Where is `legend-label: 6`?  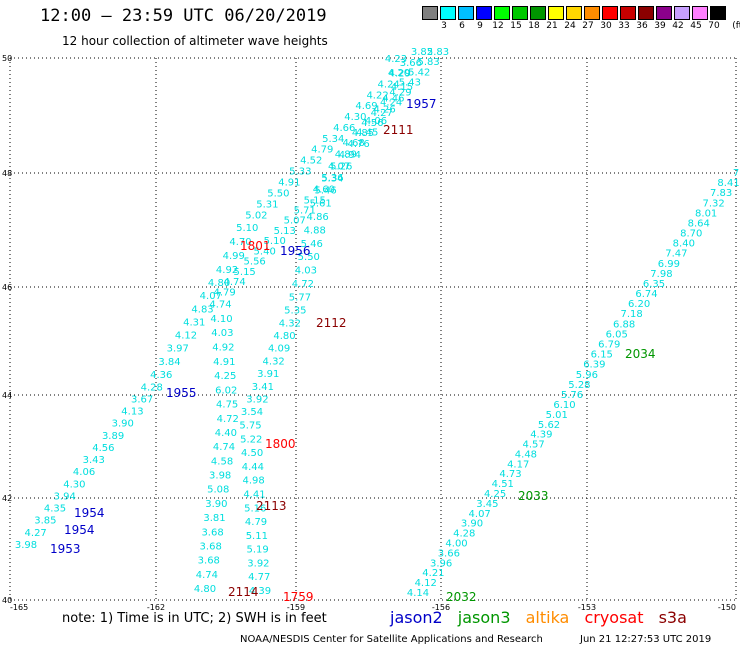 legend-label: 6 is located at coordinates (462, 26).